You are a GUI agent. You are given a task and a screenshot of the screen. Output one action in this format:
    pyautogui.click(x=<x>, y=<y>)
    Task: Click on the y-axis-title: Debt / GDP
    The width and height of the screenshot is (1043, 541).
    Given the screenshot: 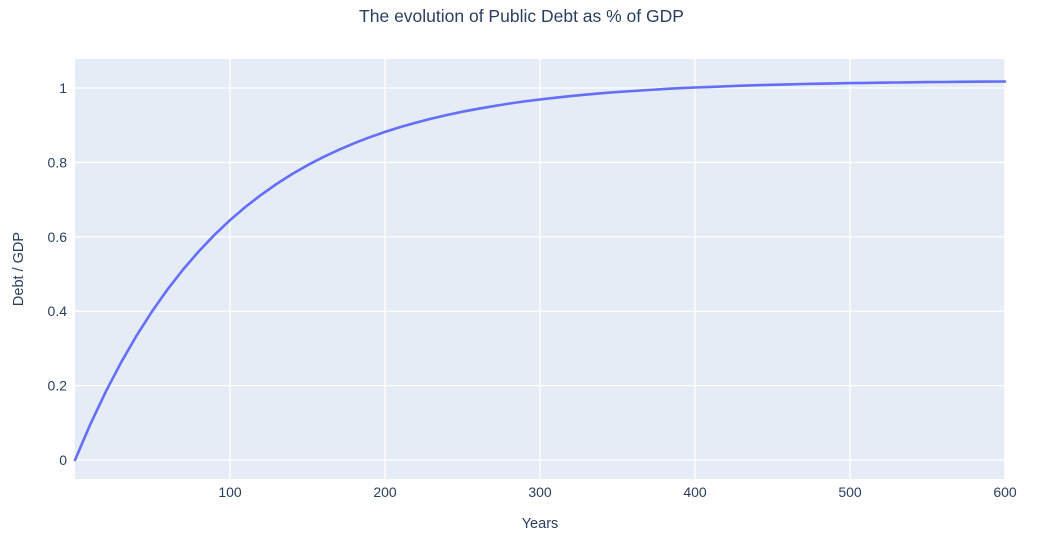 What is the action you would take?
    pyautogui.click(x=19, y=269)
    